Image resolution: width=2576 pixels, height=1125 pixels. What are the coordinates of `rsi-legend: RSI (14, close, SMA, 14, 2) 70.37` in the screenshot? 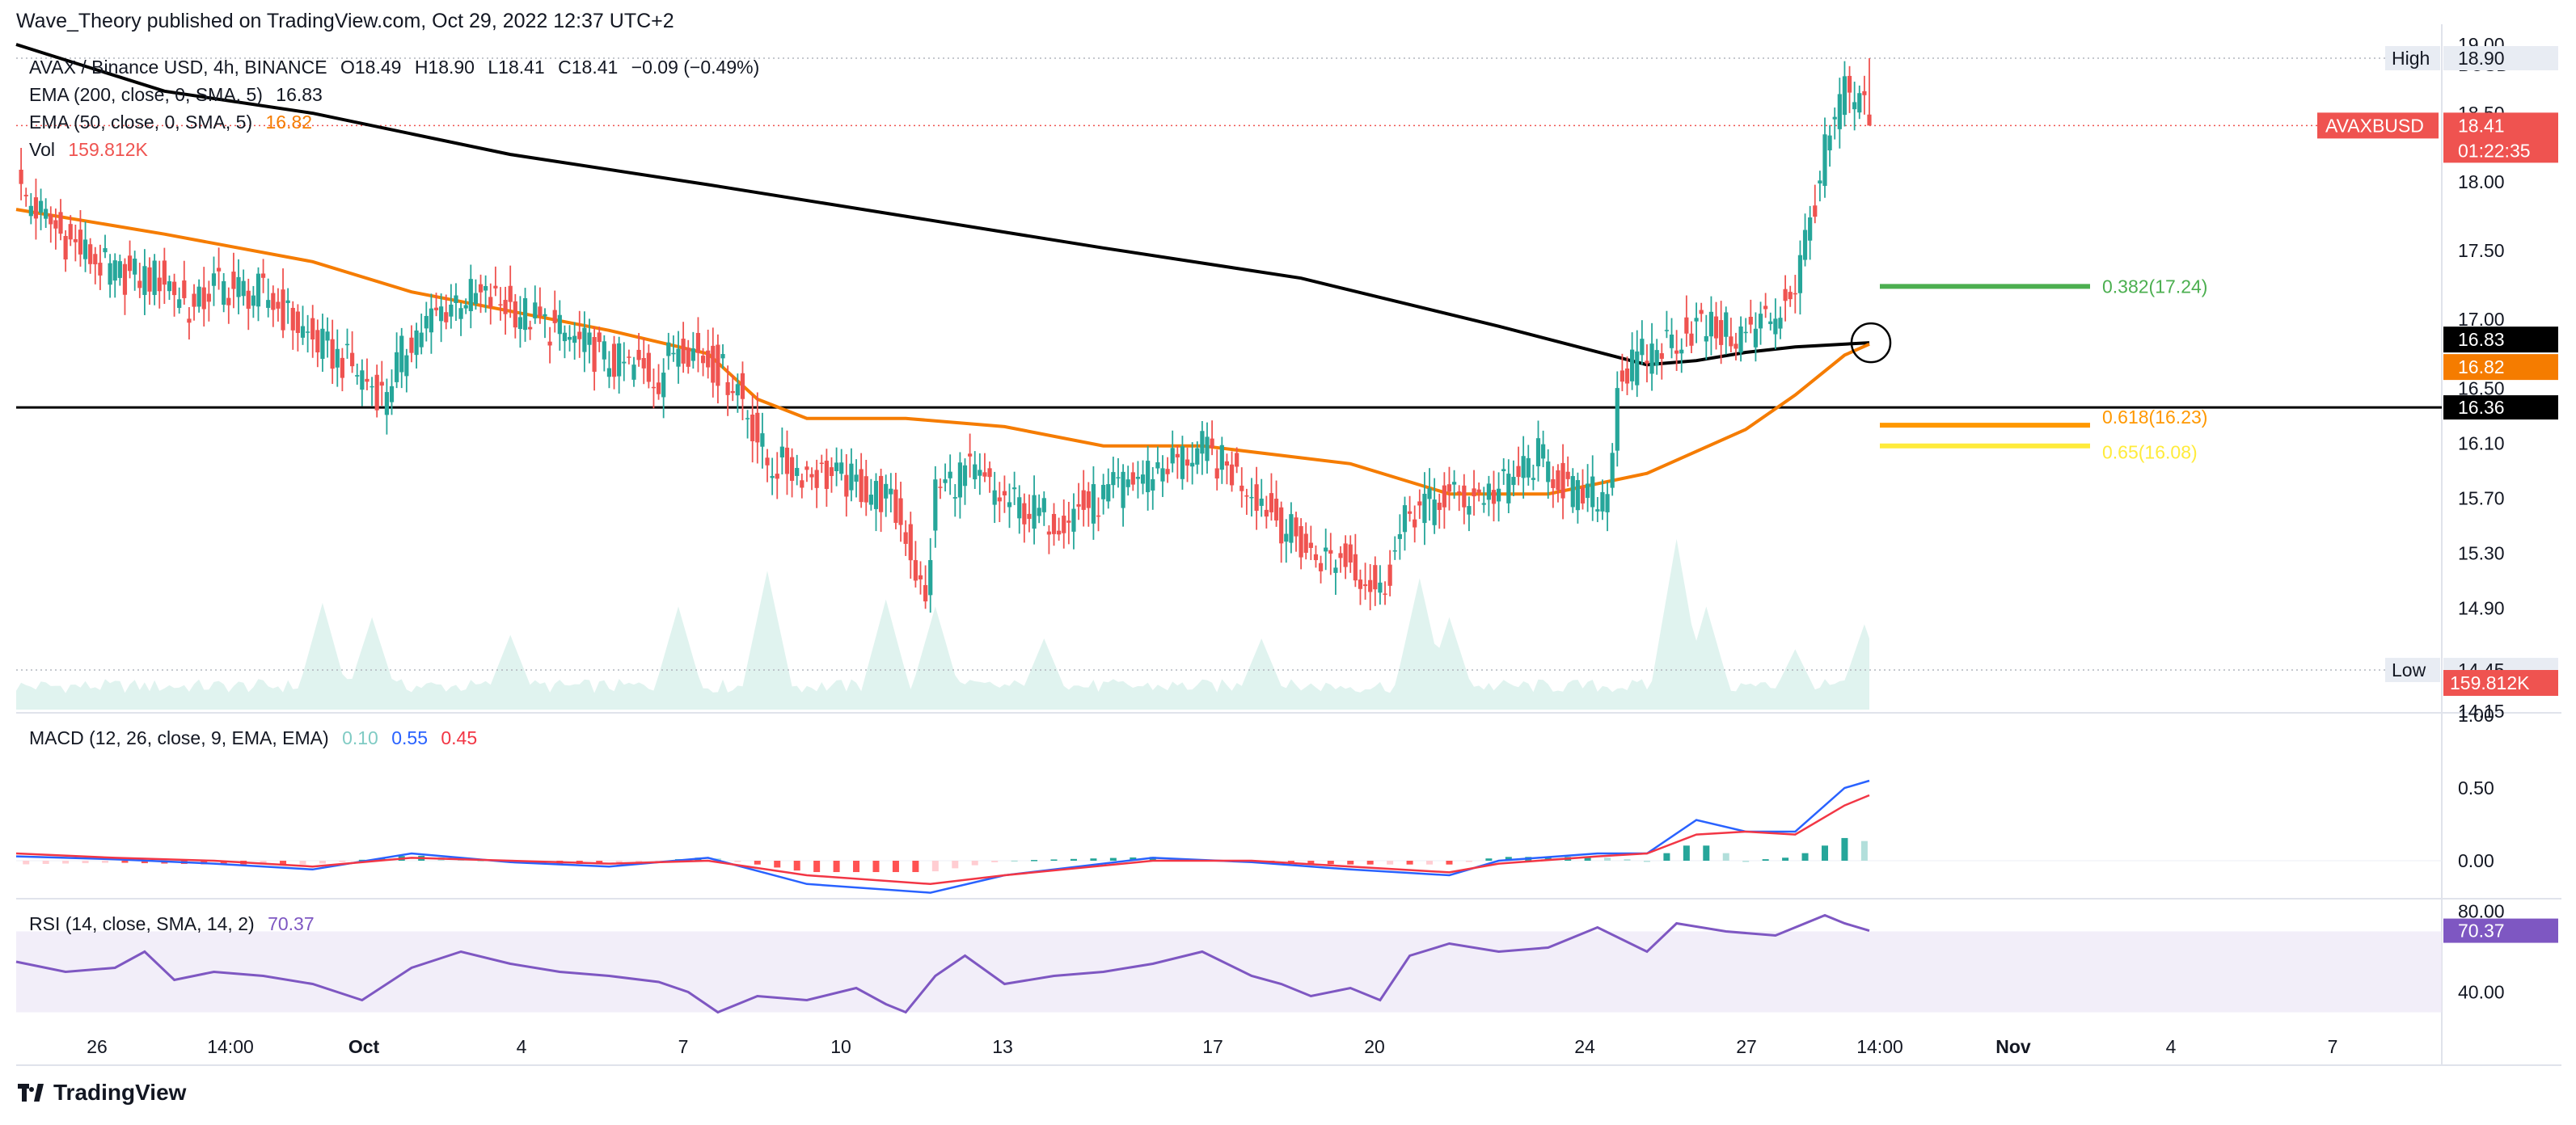 It's located at (172, 924).